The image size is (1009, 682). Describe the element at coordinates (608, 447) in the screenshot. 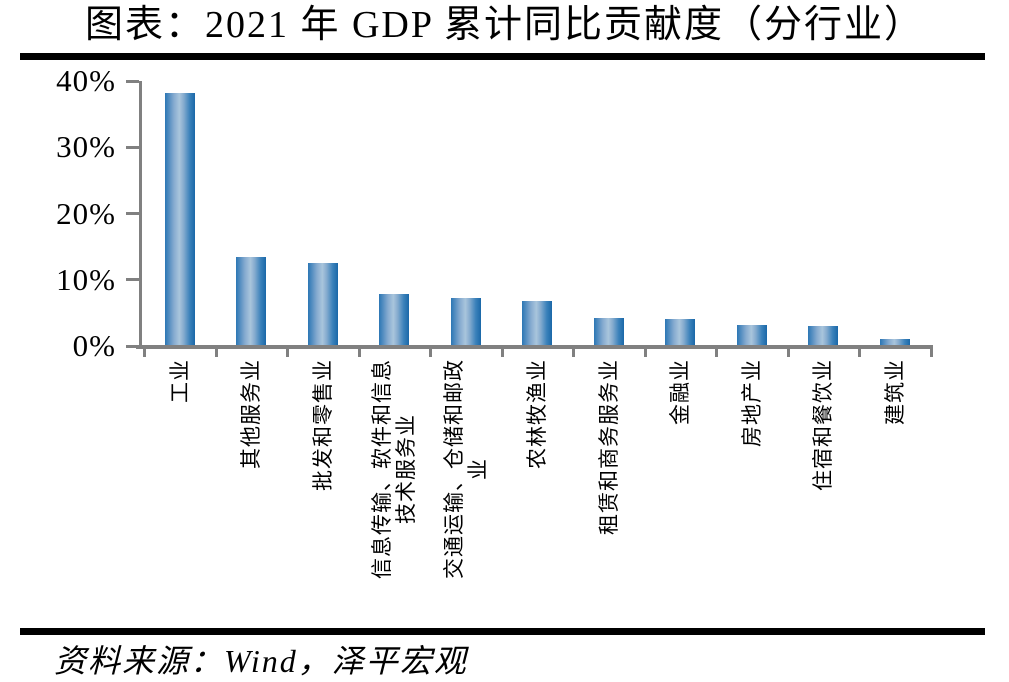

I see `x-category-label: 租赁和商务服务业` at that location.